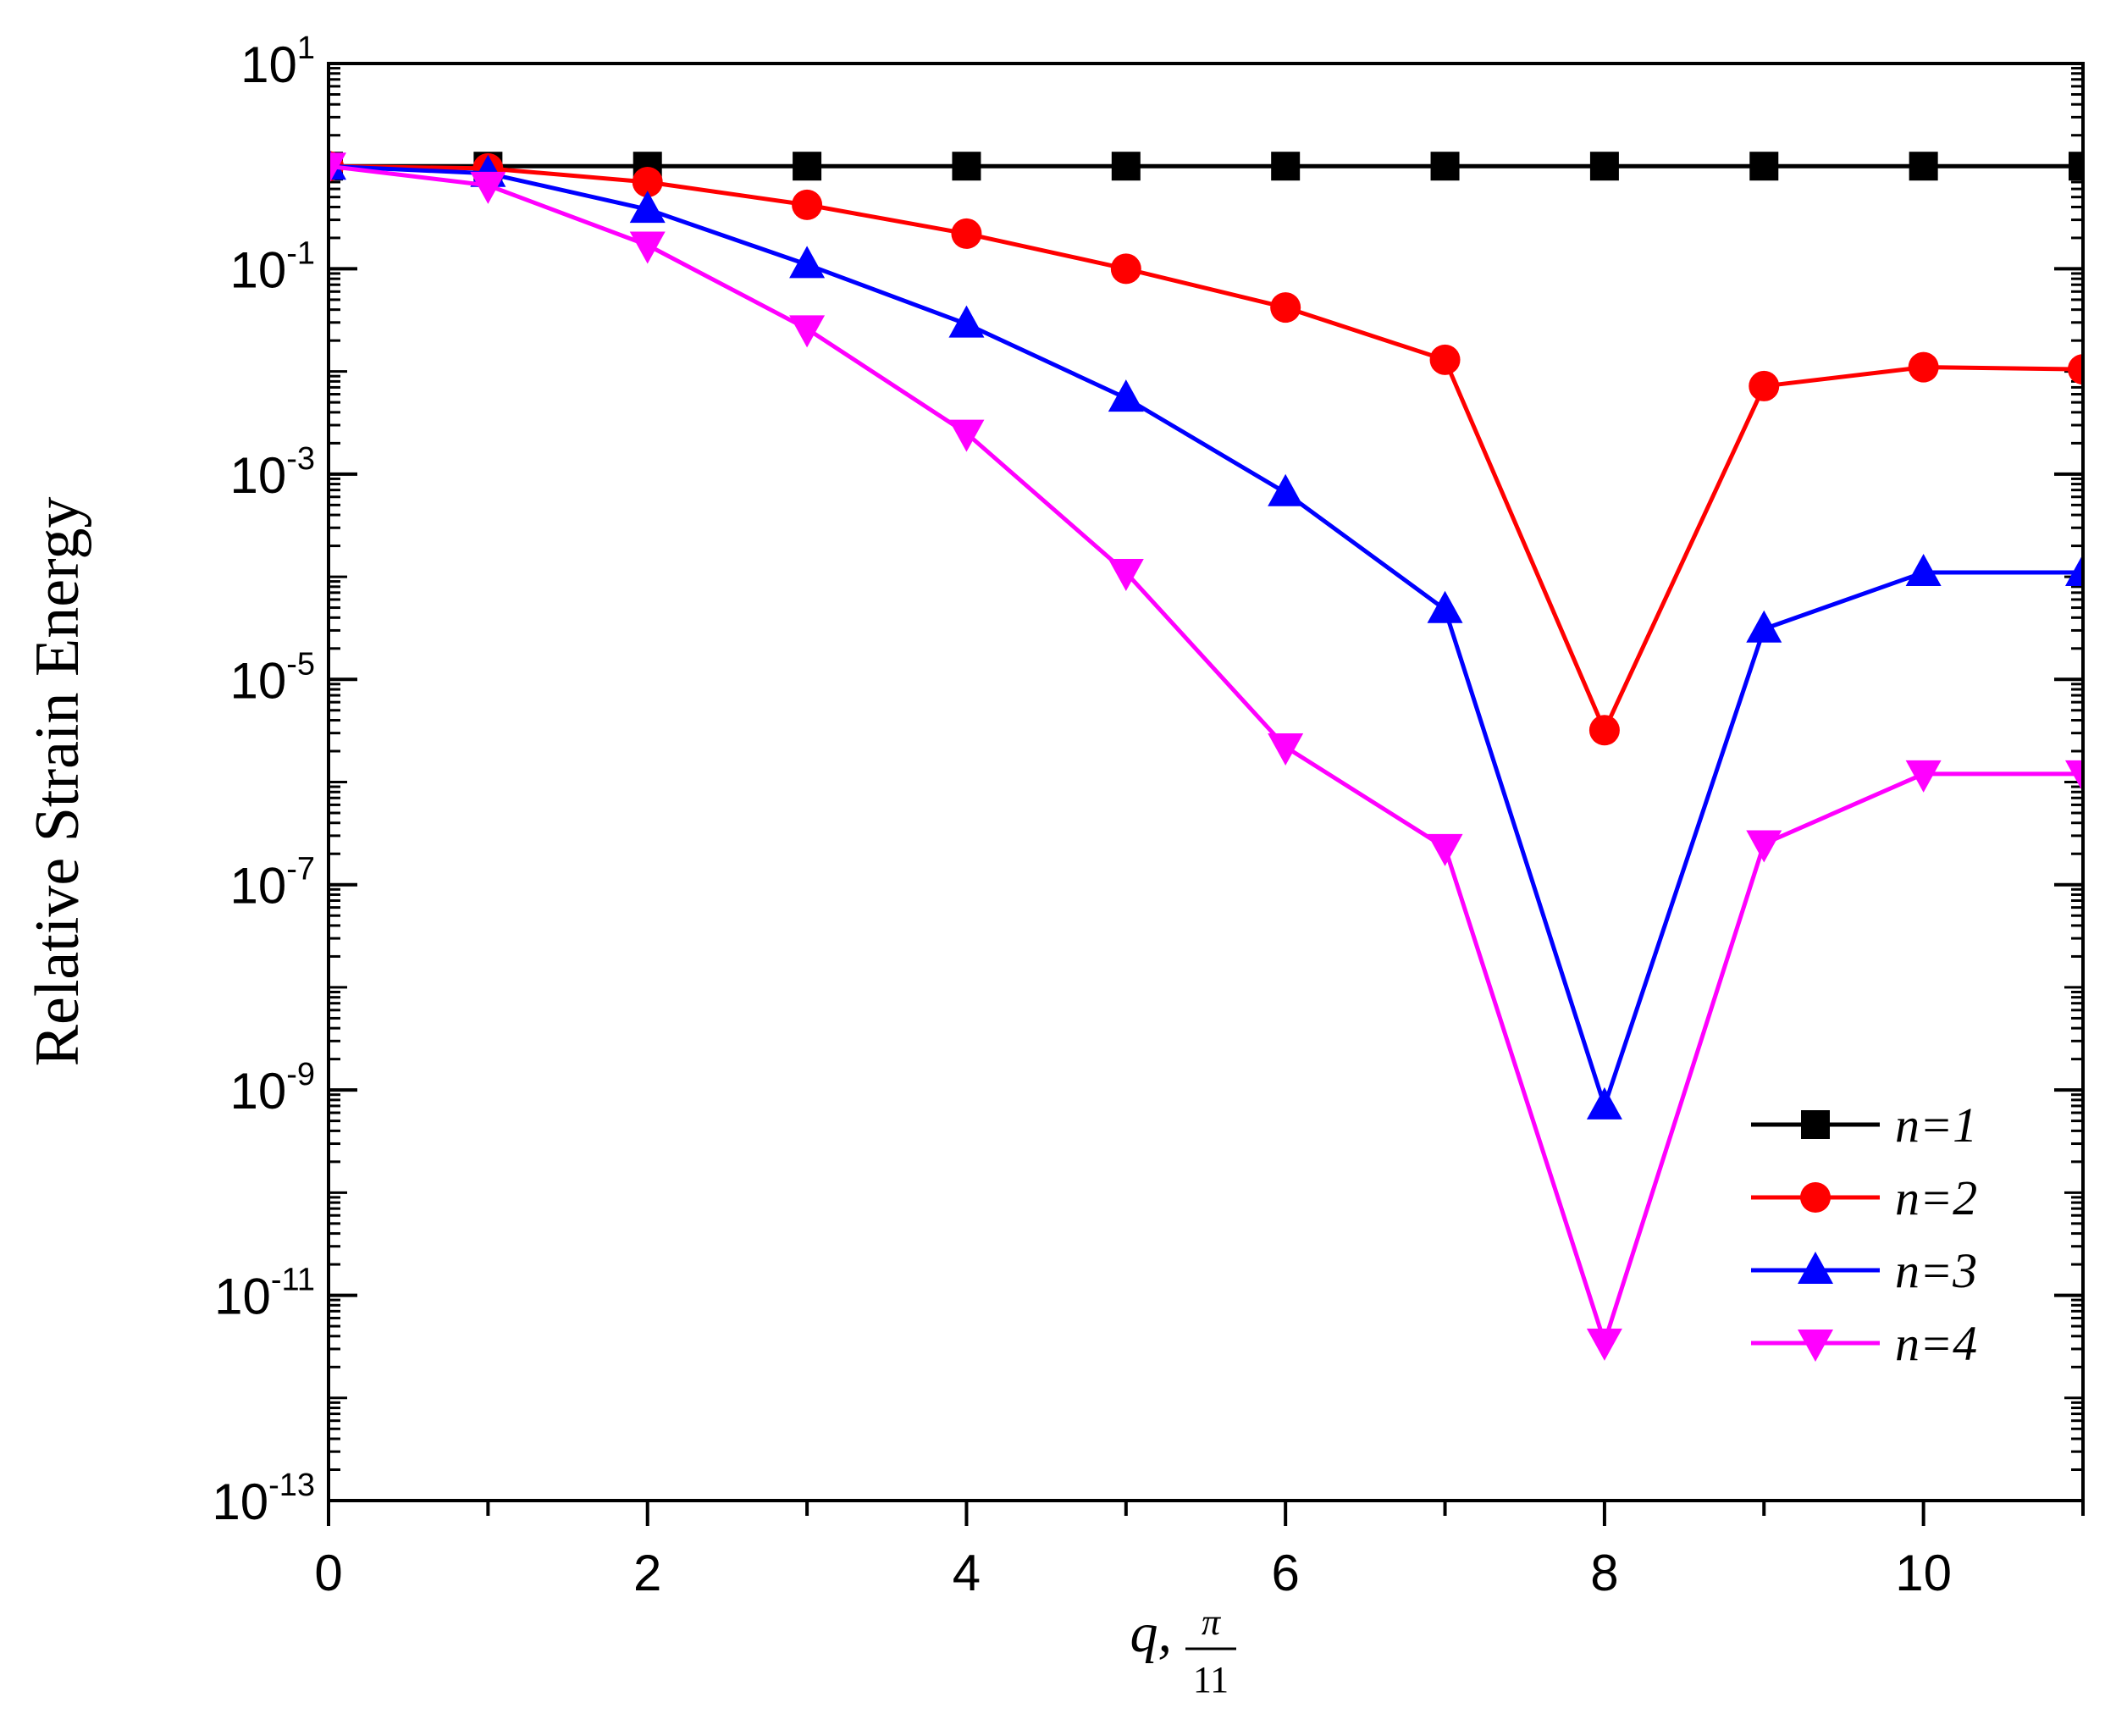 This screenshot has width=2105, height=1736. What do you see at coordinates (1864, 1270) in the screenshot?
I see `legend-entry-n=3: n=3` at bounding box center [1864, 1270].